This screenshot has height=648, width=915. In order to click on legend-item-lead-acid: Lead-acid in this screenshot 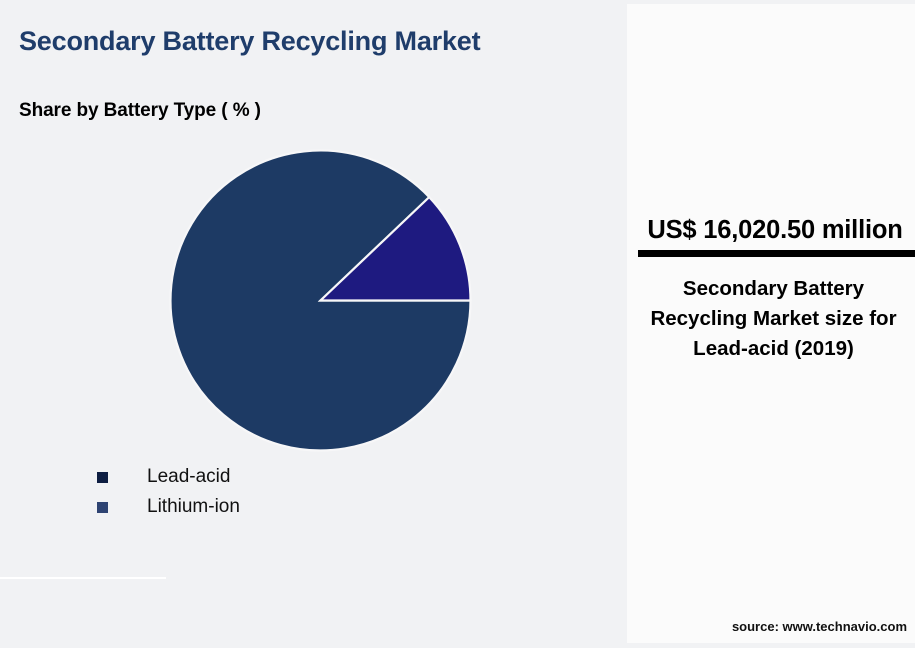, I will do `click(168, 477)`.